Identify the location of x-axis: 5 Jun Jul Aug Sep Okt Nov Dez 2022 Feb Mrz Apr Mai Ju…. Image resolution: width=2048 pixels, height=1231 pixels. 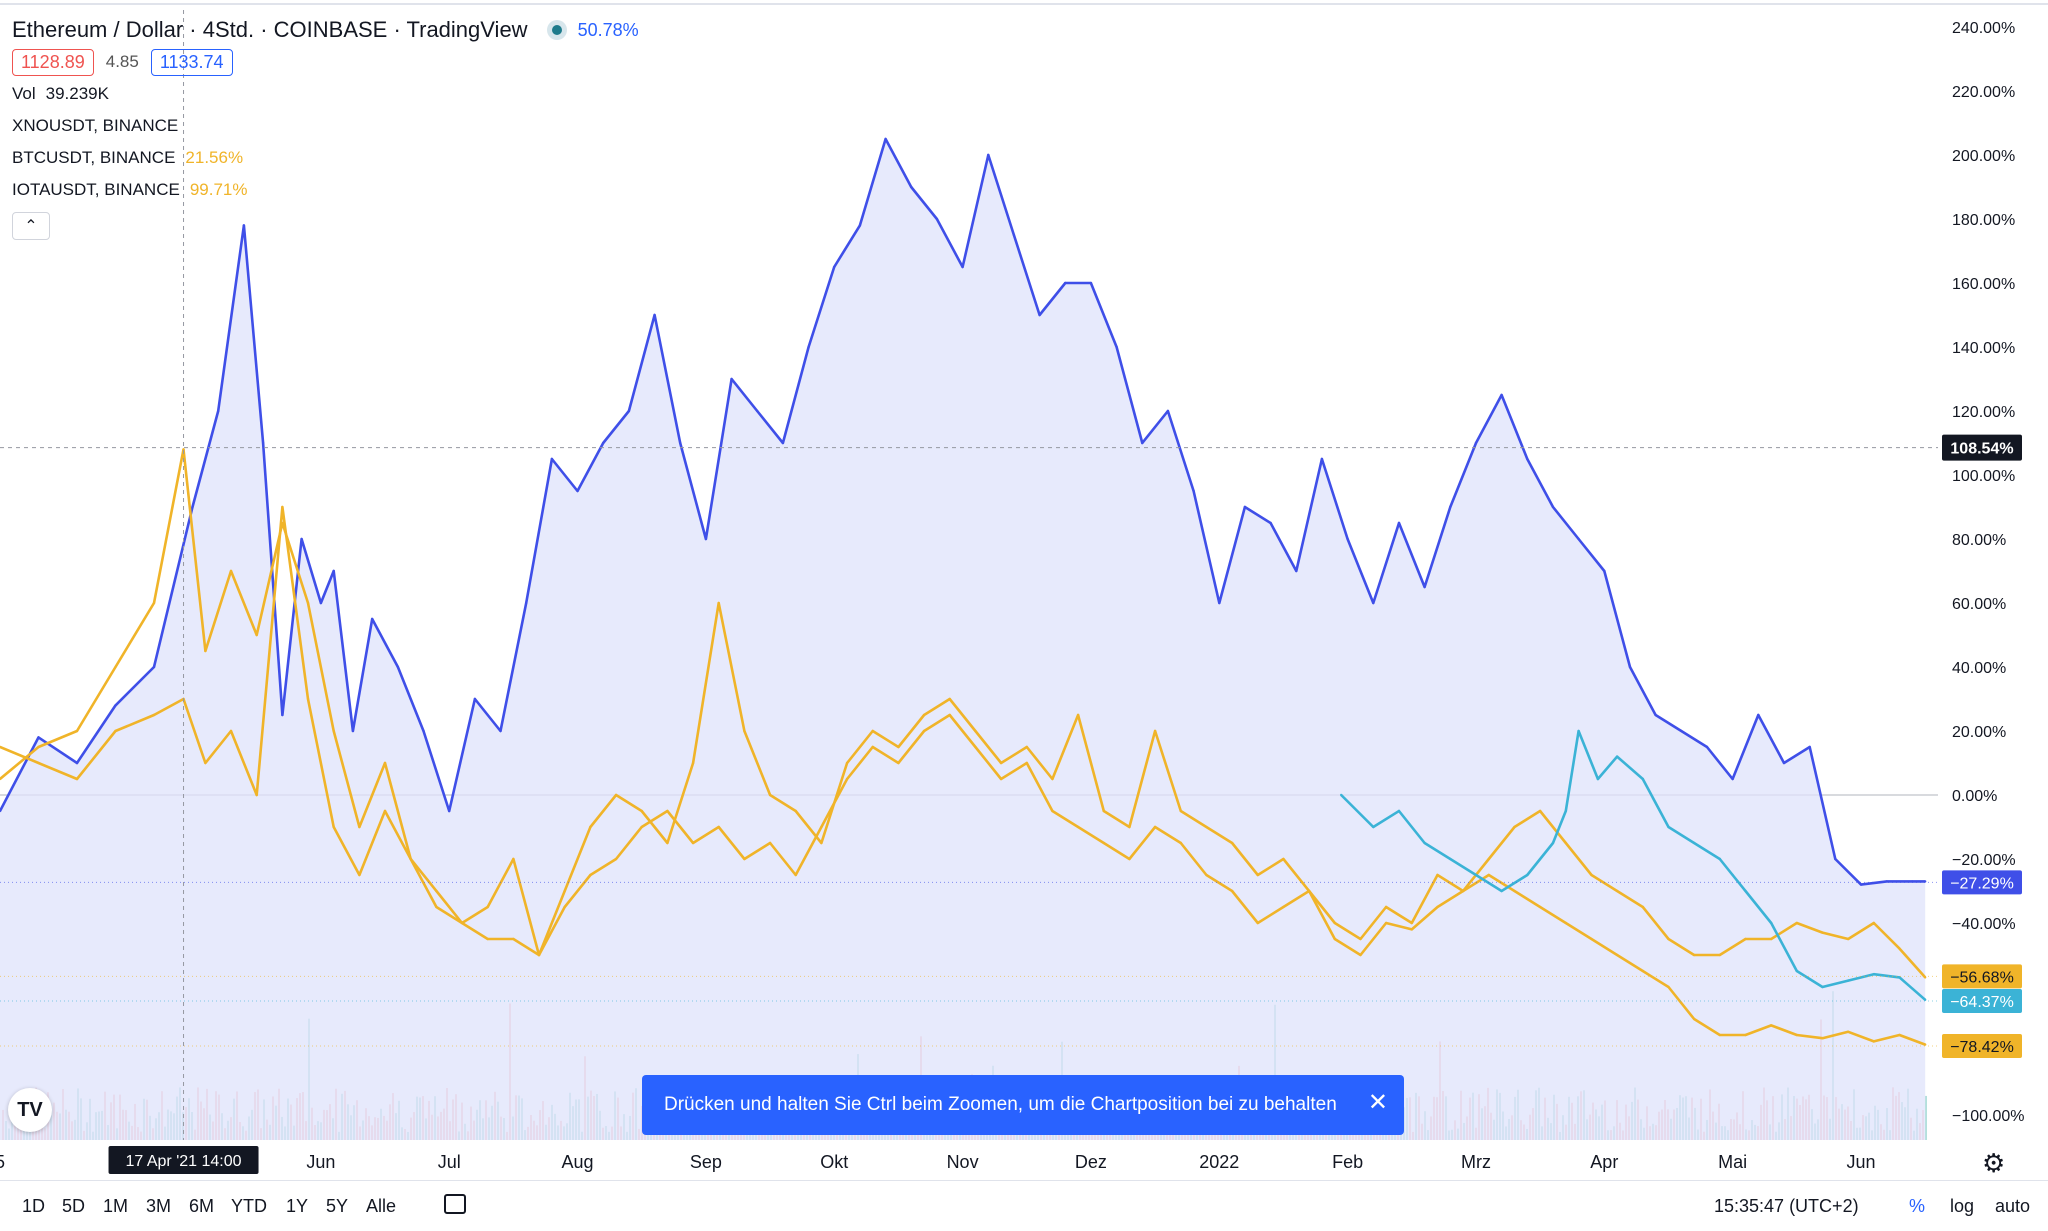
(938, 1162).